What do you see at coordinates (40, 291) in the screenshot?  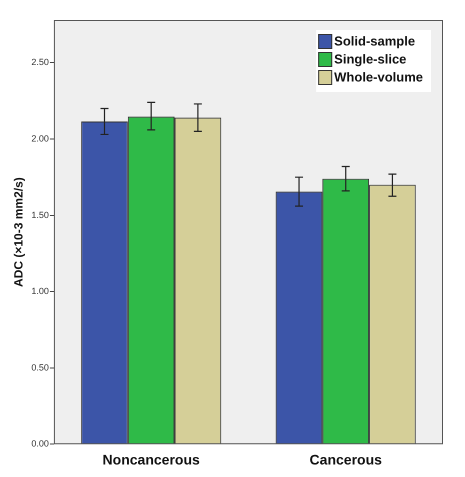 I see `y-tick-label: 1.00` at bounding box center [40, 291].